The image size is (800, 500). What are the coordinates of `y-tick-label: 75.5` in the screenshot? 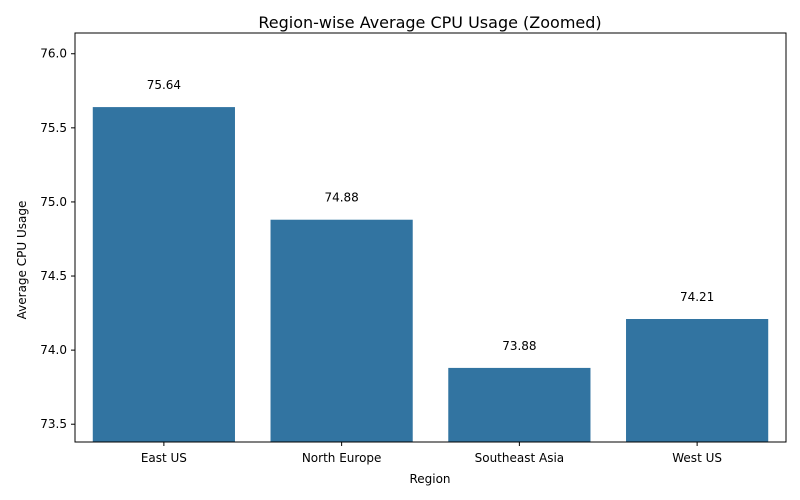 It's located at (53, 128).